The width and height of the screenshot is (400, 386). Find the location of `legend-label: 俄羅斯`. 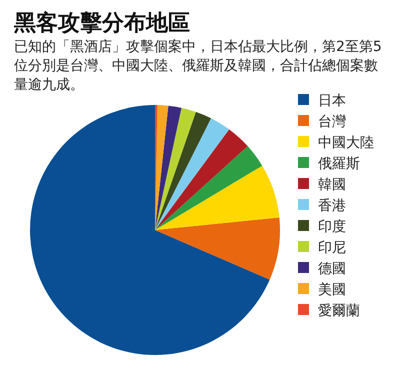

legend-label: 俄羅斯 is located at coordinates (339, 164).